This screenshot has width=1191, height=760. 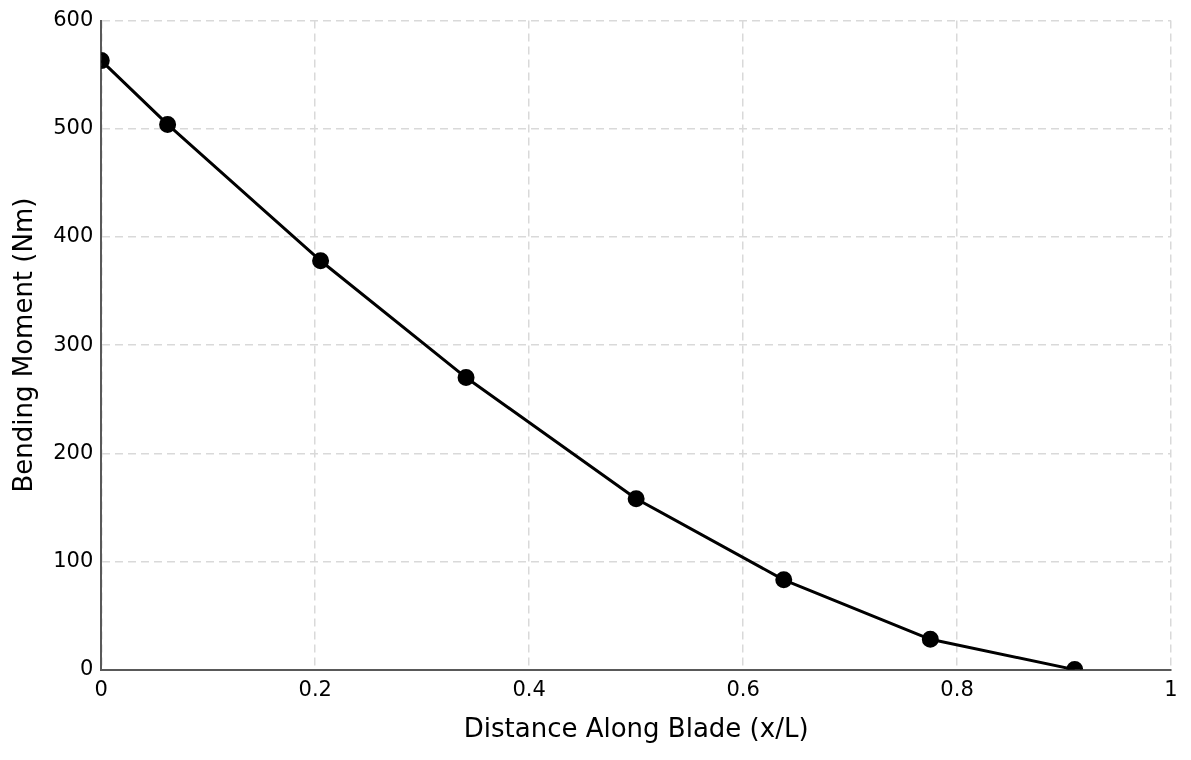 I want to click on x-tick-label: 0.8, so click(x=957, y=688).